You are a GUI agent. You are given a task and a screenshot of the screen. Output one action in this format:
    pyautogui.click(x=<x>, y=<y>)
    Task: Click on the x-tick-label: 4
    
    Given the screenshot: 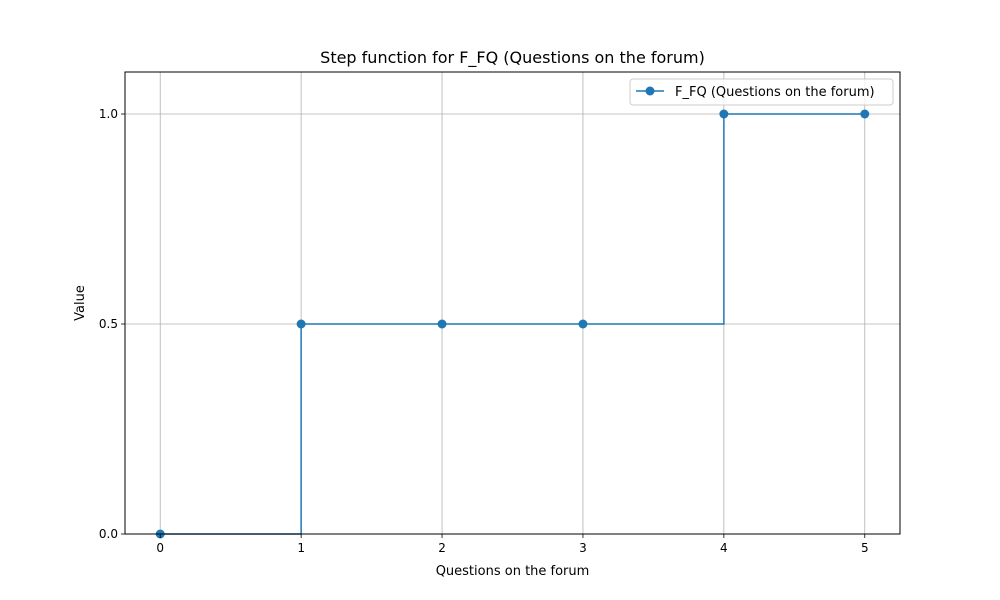 What is the action you would take?
    pyautogui.click(x=724, y=548)
    